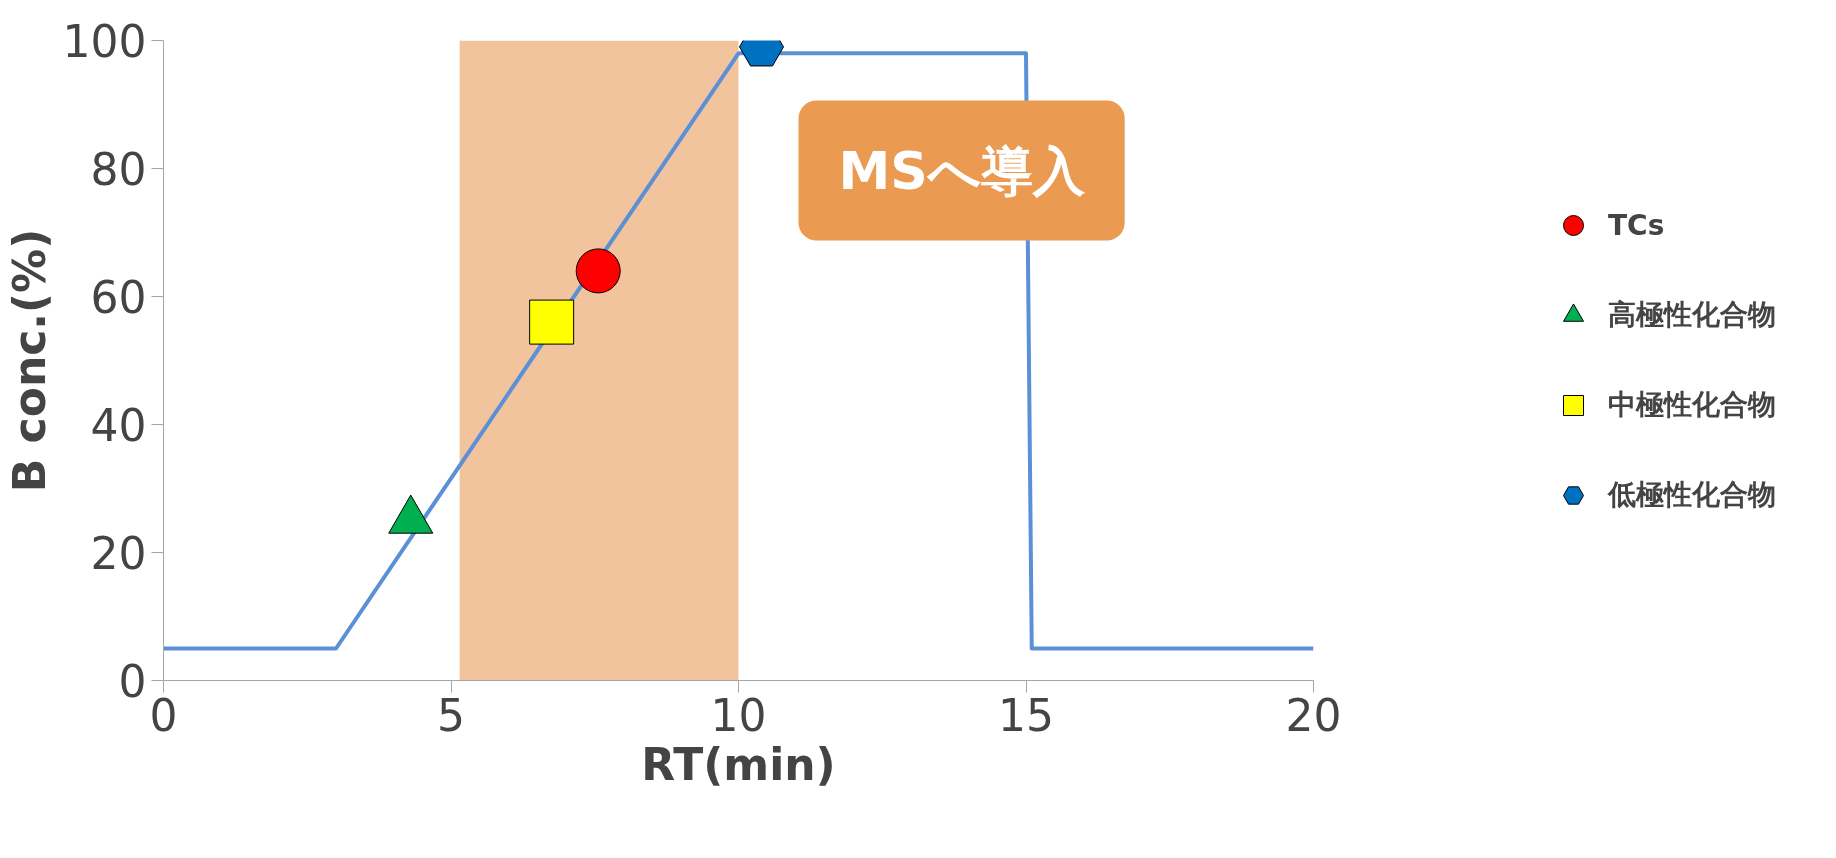  What do you see at coordinates (738, 715) in the screenshot?
I see `x-tick-label: 10` at bounding box center [738, 715].